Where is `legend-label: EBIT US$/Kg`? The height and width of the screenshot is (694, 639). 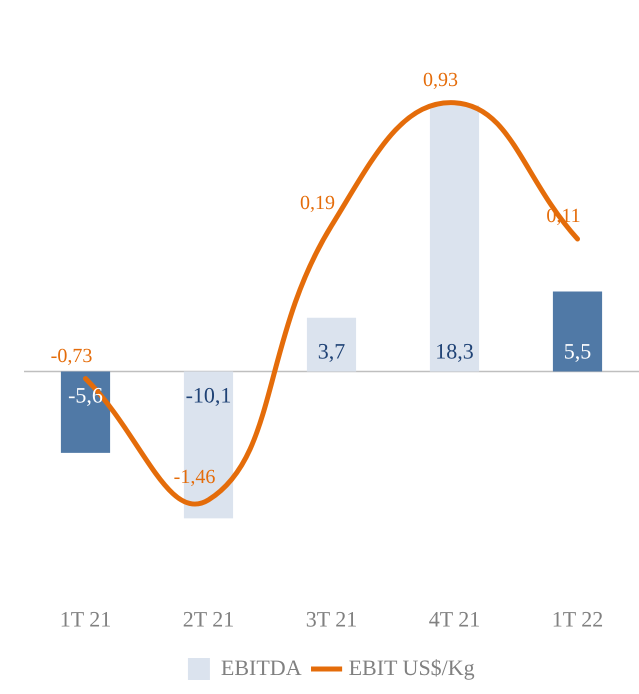
legend-label: EBIT US$/Kg is located at coordinates (411, 667).